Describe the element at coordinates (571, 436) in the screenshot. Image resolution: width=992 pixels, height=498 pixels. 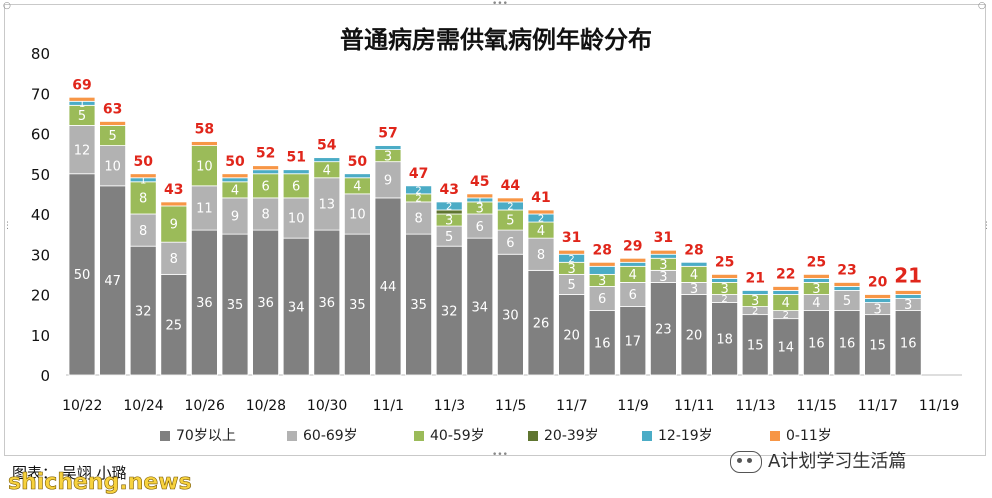
I see `legend-label: 20-39岁` at that location.